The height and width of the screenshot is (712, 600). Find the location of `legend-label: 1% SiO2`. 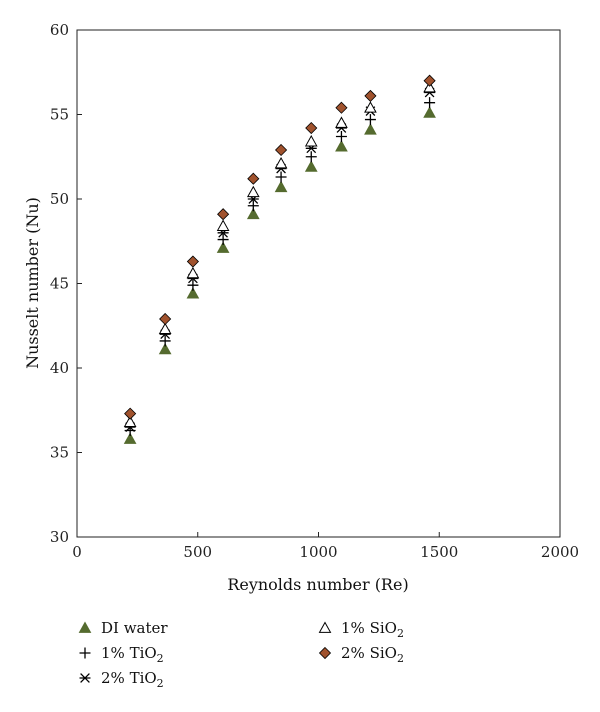

legend-label: 1% SiO2 is located at coordinates (372, 629).